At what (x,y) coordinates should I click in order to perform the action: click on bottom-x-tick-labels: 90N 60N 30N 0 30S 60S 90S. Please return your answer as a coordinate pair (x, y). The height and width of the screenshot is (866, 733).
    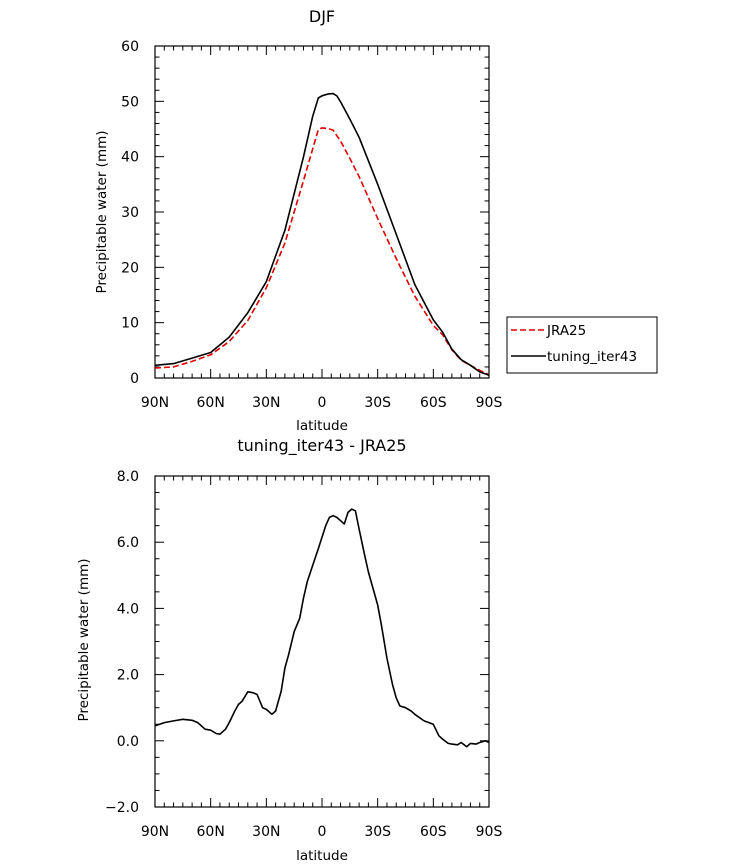
    Looking at the image, I should click on (322, 832).